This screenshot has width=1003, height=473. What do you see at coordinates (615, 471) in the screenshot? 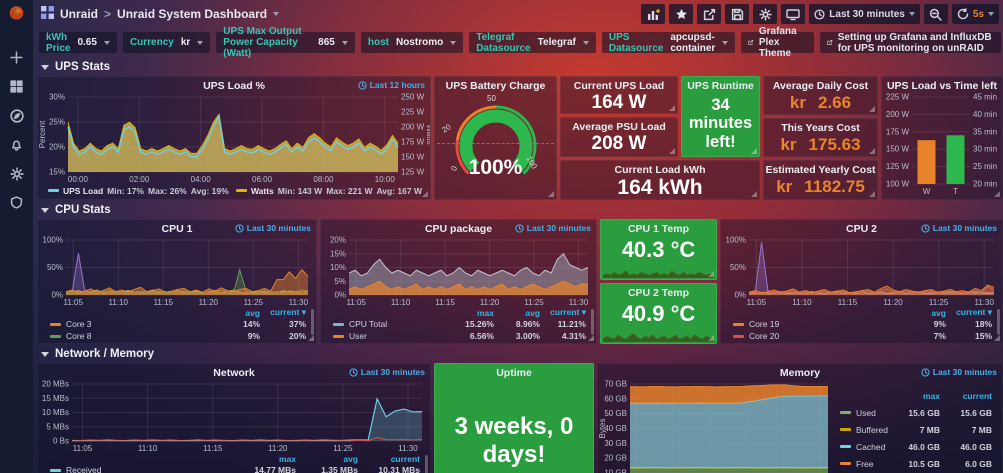
I see `svg-text: 10 GB` at bounding box center [615, 471].